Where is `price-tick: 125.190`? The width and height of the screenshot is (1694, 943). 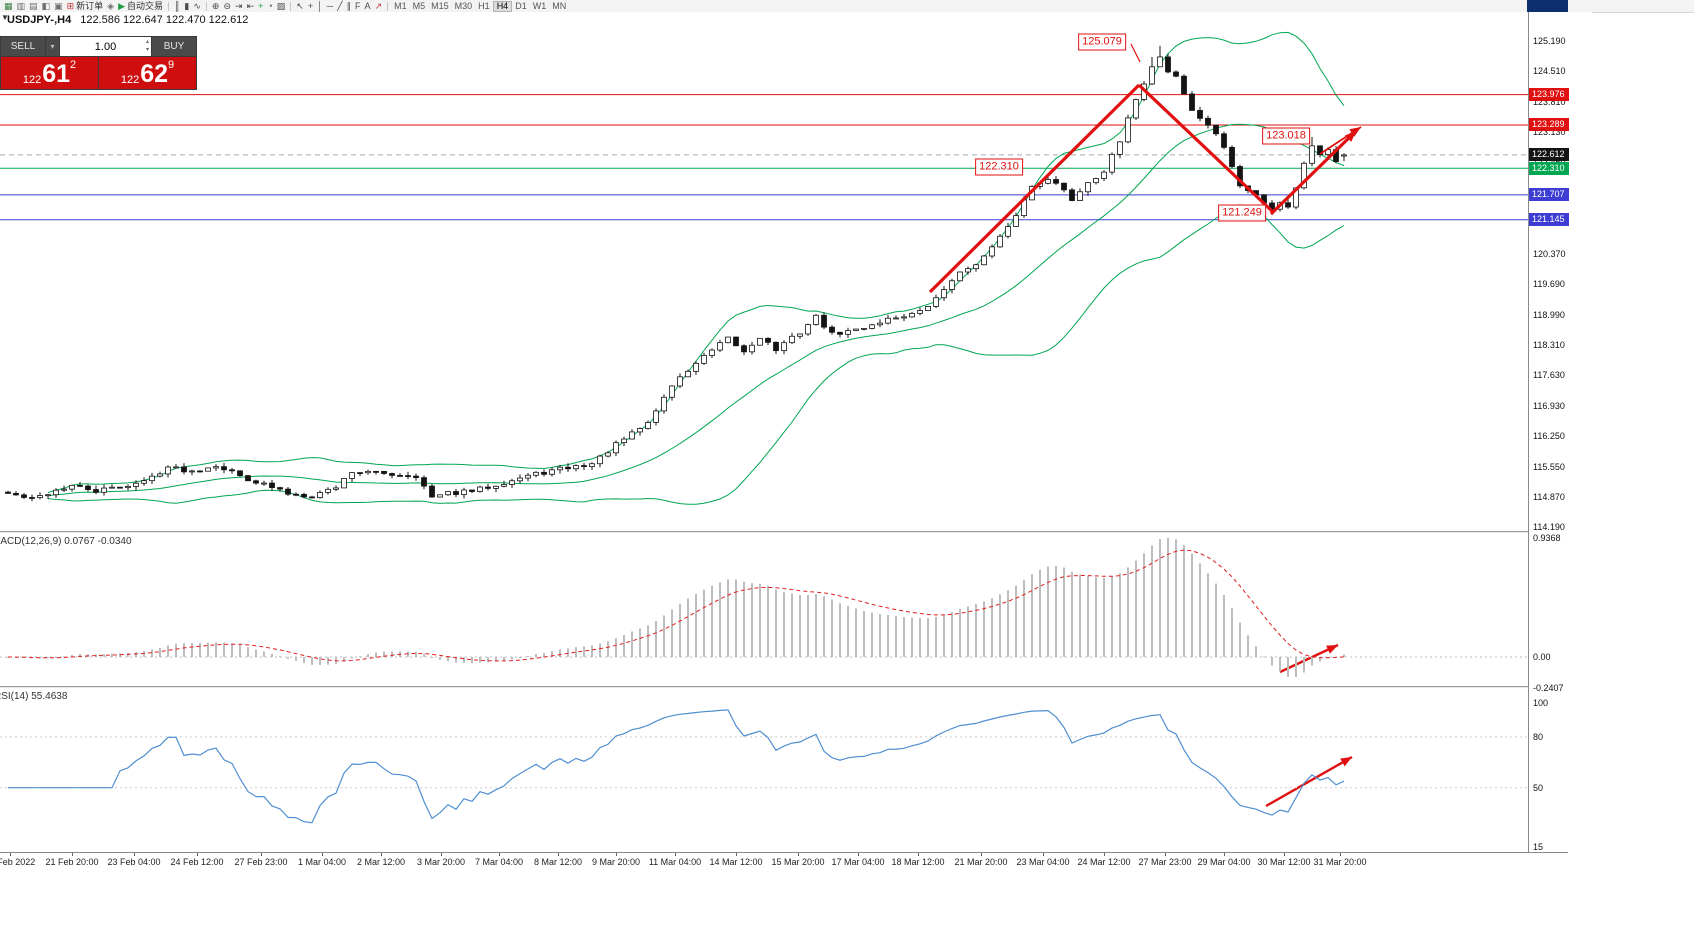
price-tick: 125.190 is located at coordinates (1549, 41).